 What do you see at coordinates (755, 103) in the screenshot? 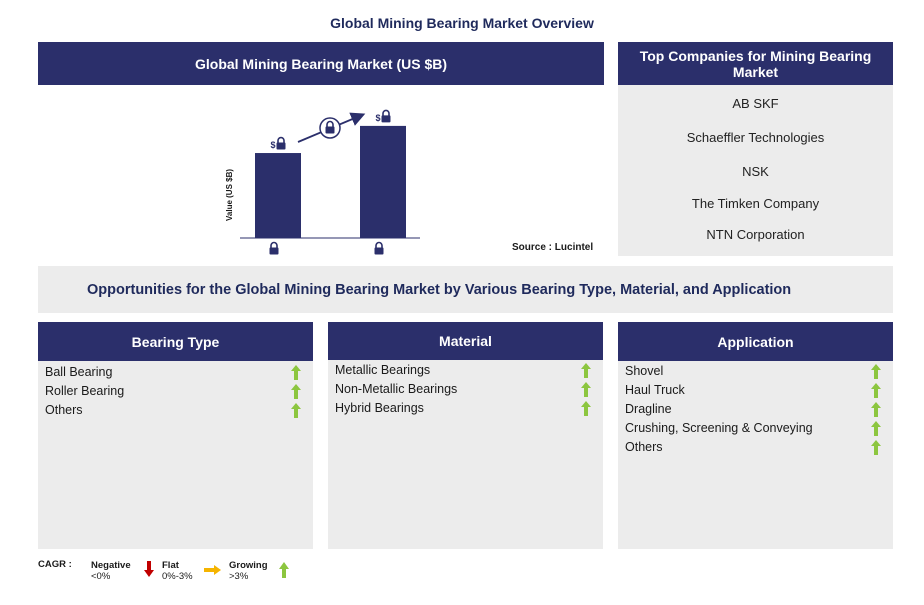
I see `company-item: AB SKF` at bounding box center [755, 103].